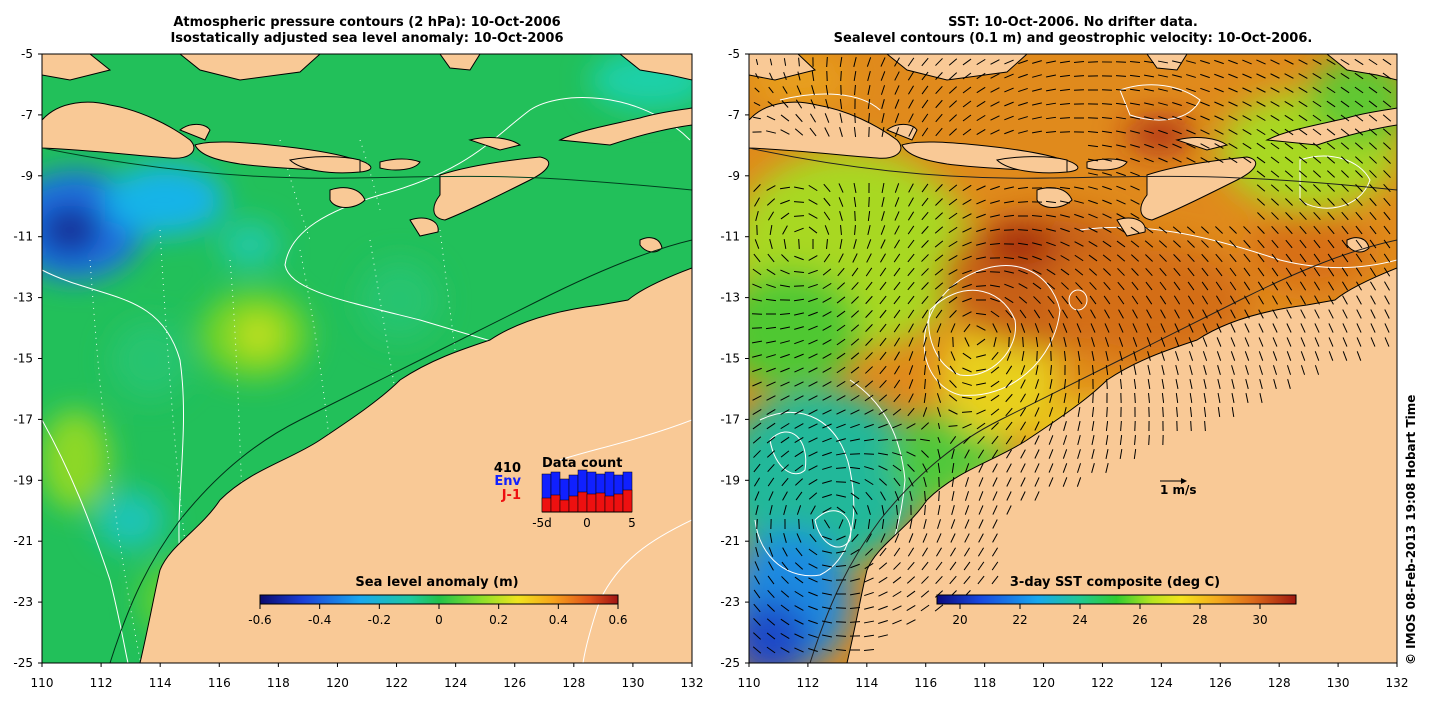  I want to click on left-y-tick-label: -23, so click(23, 602).